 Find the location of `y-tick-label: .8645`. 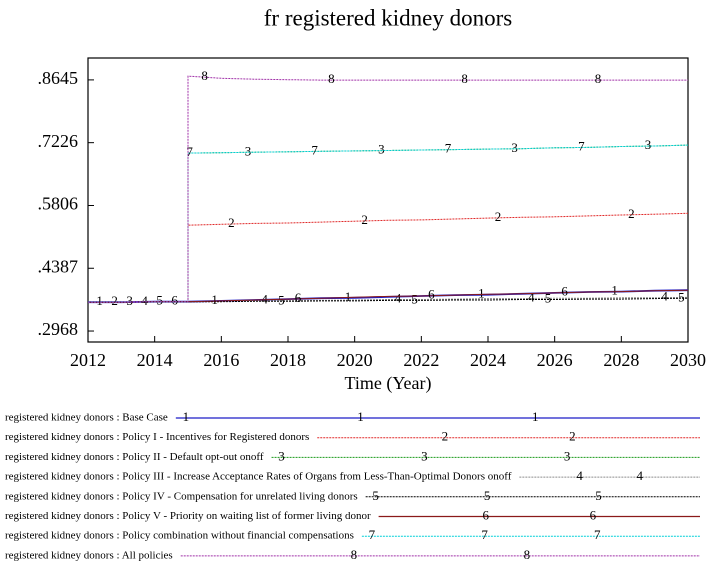

y-tick-label: .8645 is located at coordinates (58, 78).